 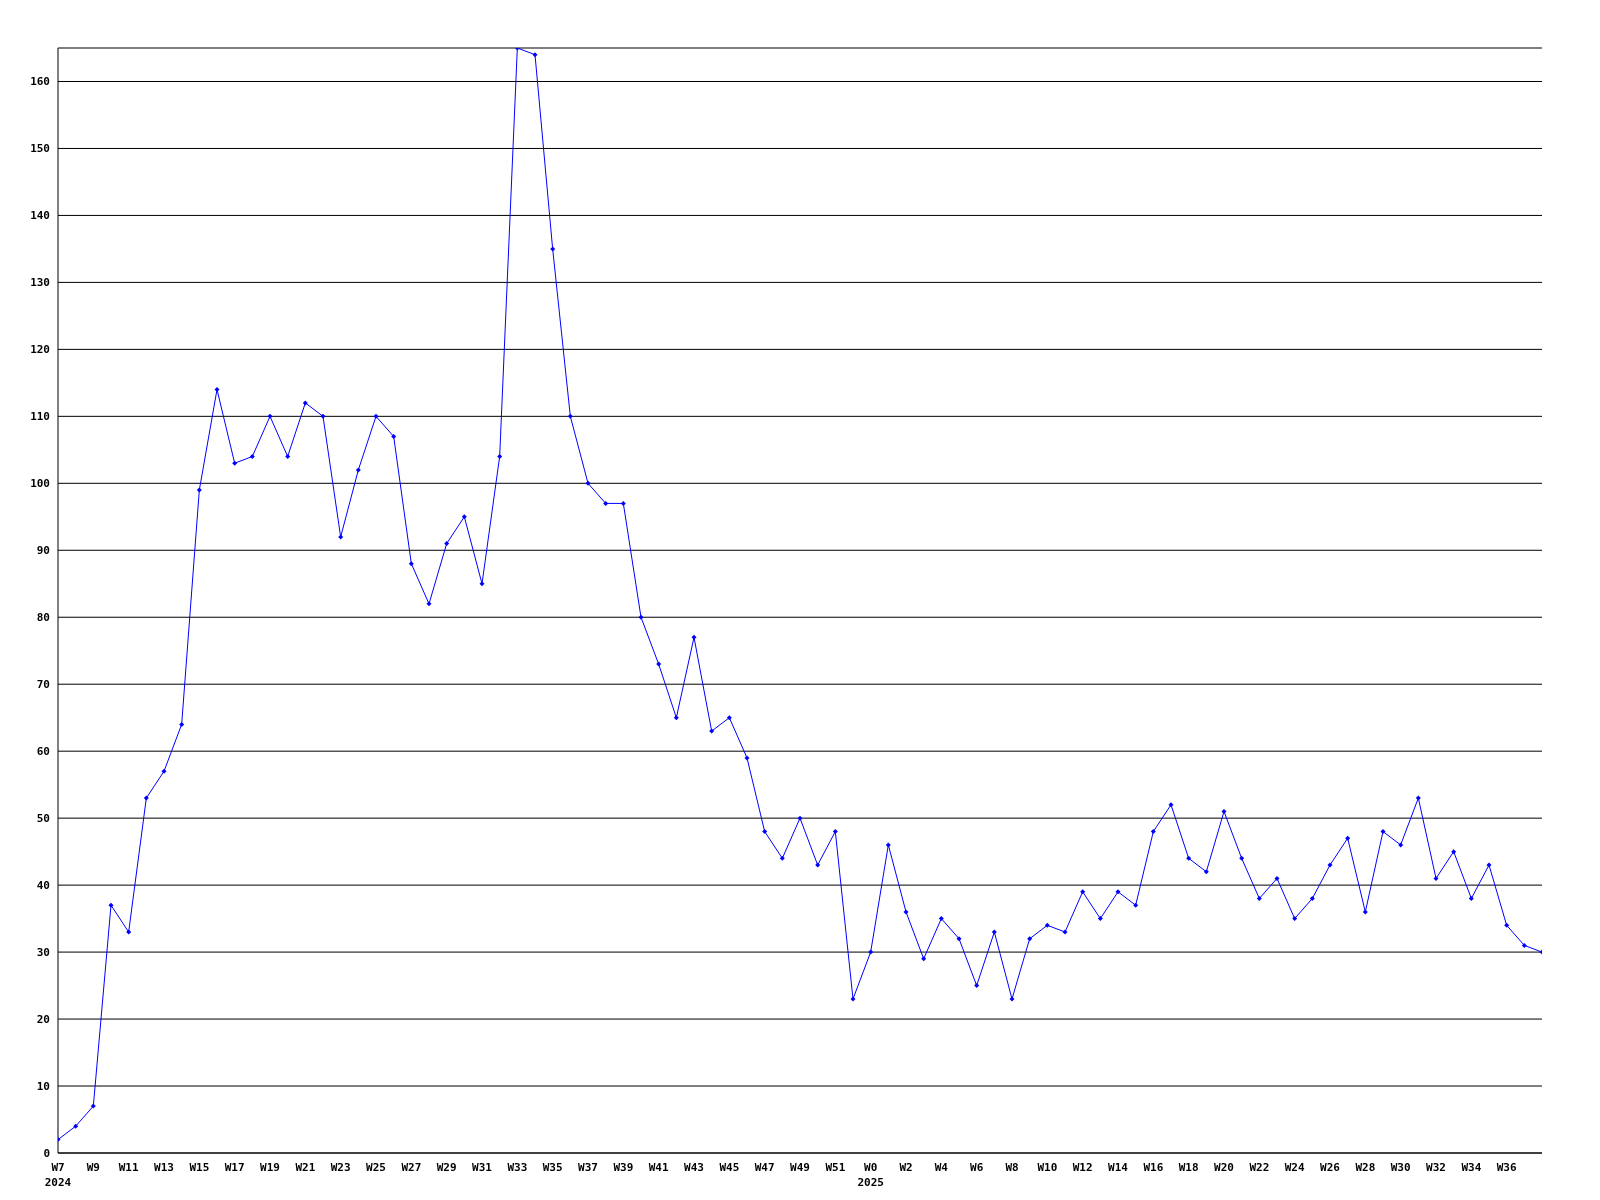 What do you see at coordinates (446, 1167) in the screenshot?
I see `x-tick-label: W29` at bounding box center [446, 1167].